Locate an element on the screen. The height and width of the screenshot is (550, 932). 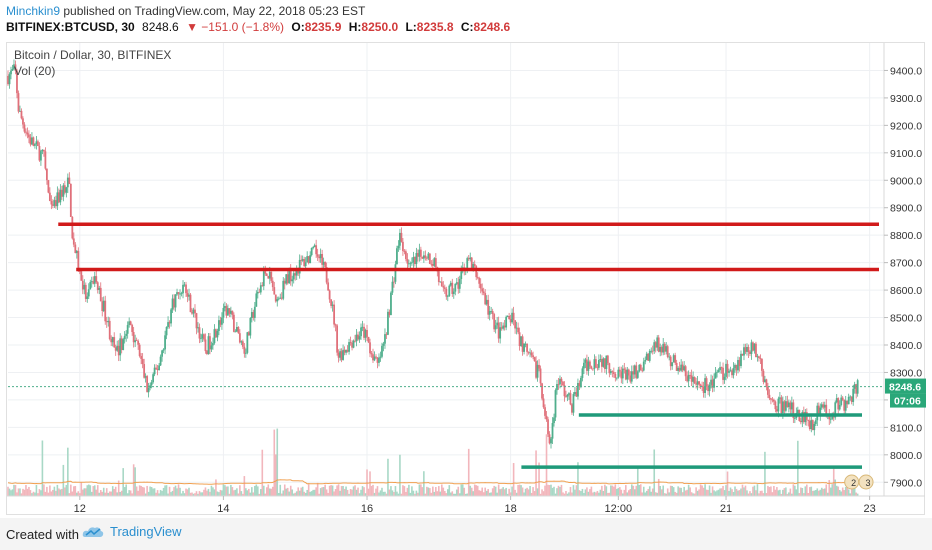
last-price-label: 8248.6 is located at coordinates (160, 27).